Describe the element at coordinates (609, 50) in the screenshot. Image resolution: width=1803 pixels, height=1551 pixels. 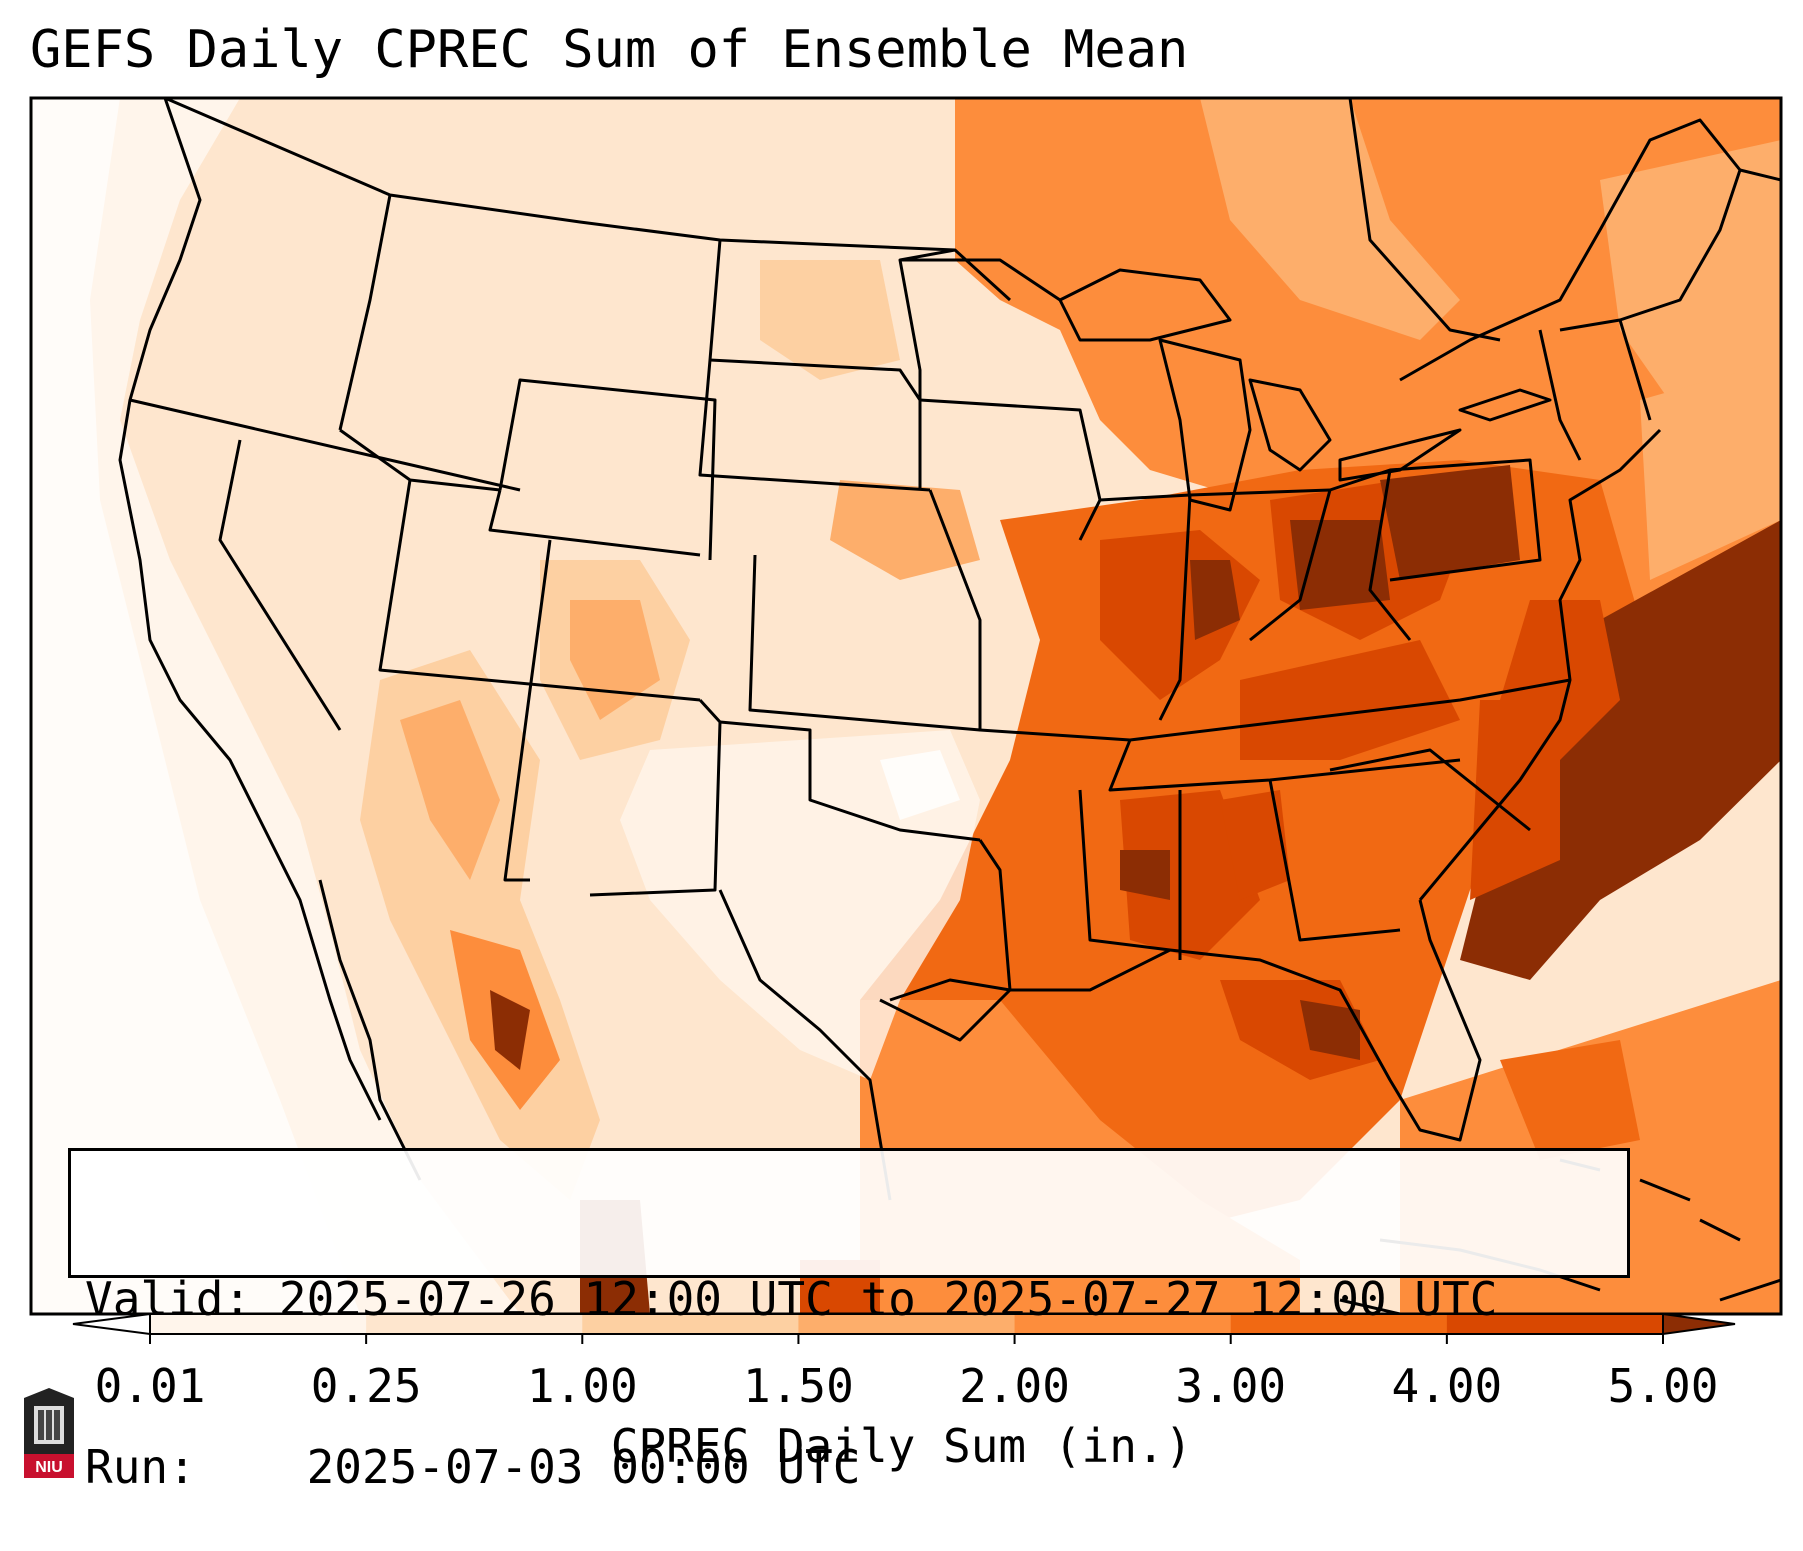
I see `map-title: GEFS Daily CPREC Sum of Ensemble Mean` at that location.